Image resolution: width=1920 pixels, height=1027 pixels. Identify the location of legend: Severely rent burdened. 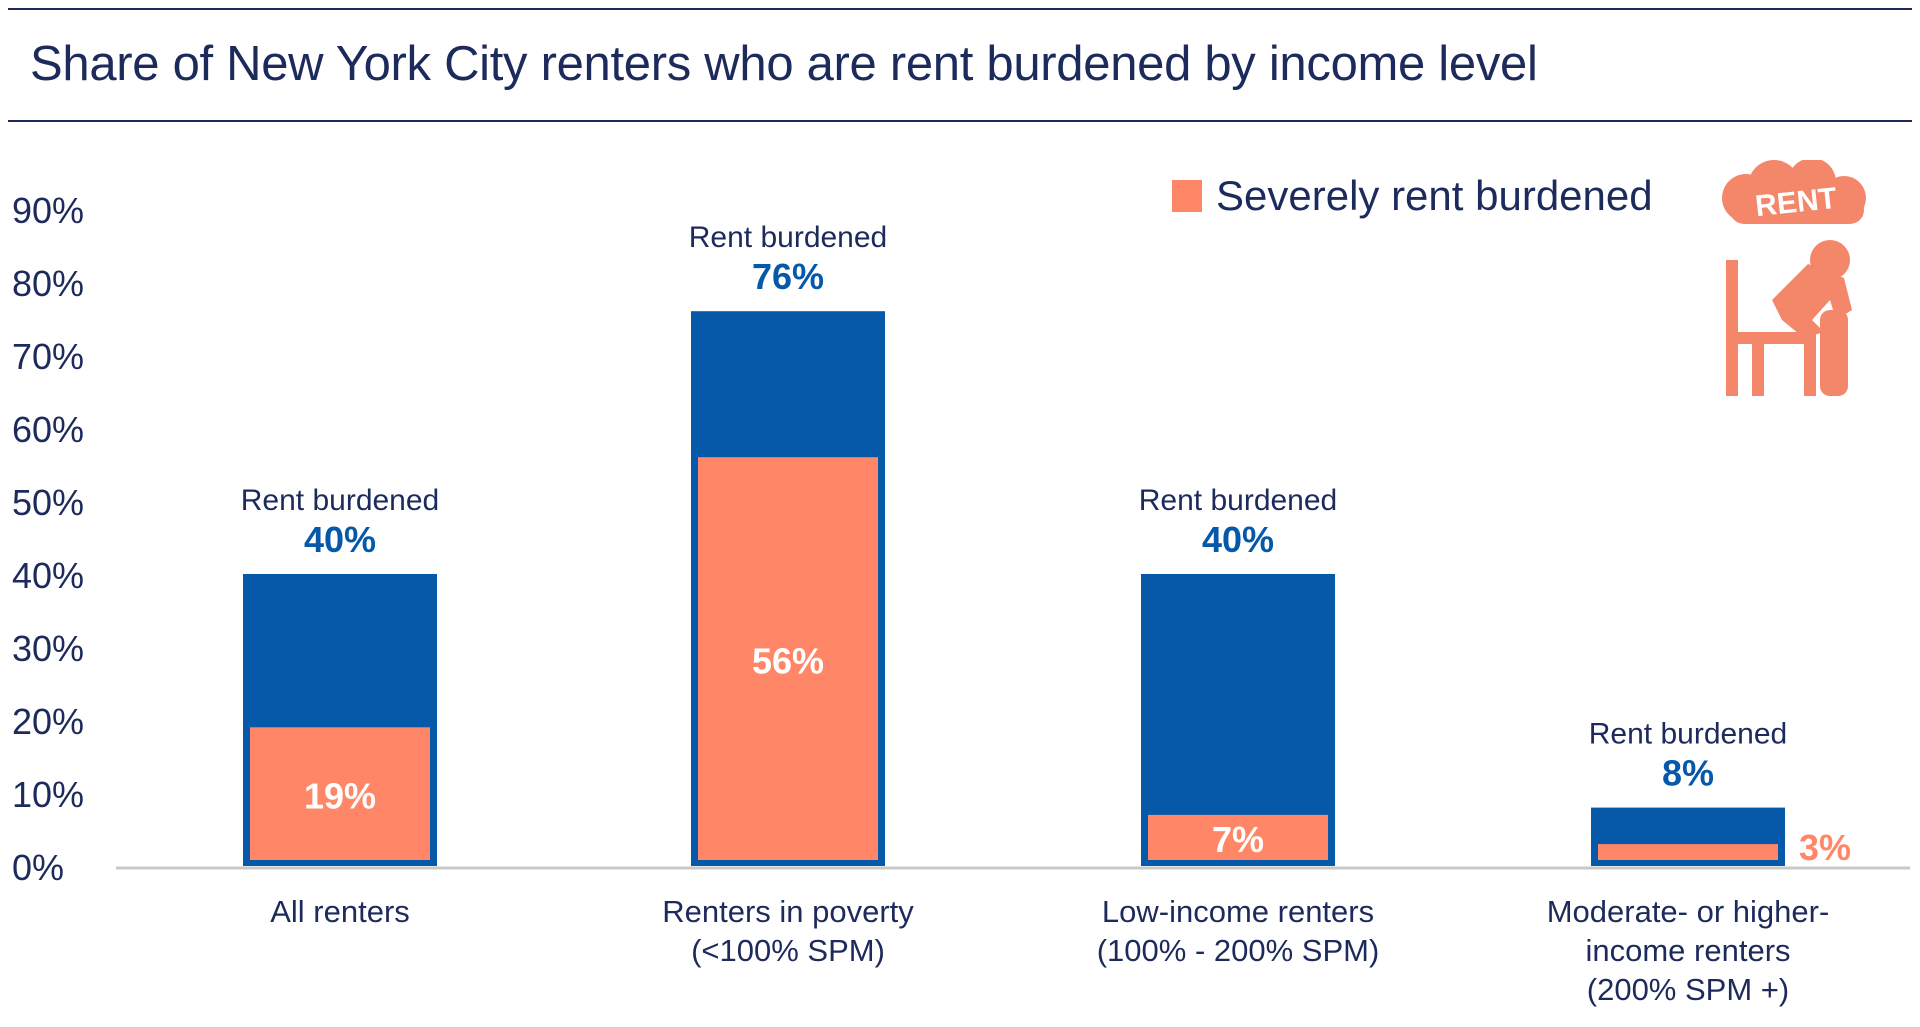
(1412, 196).